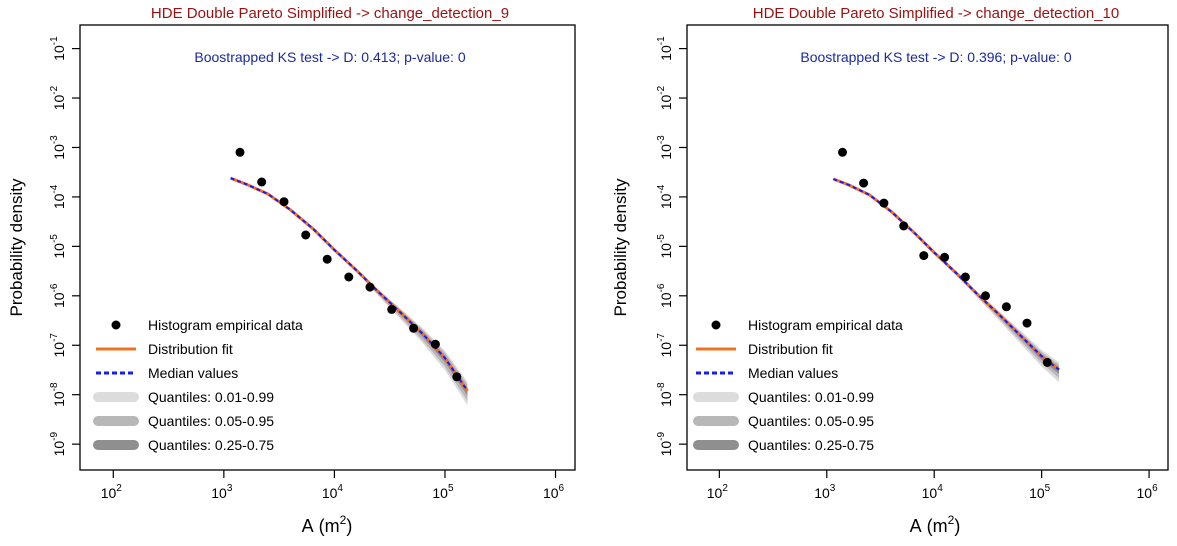 This screenshot has height=546, width=1177. I want to click on x-label-paren-open: (, so click(927, 526).